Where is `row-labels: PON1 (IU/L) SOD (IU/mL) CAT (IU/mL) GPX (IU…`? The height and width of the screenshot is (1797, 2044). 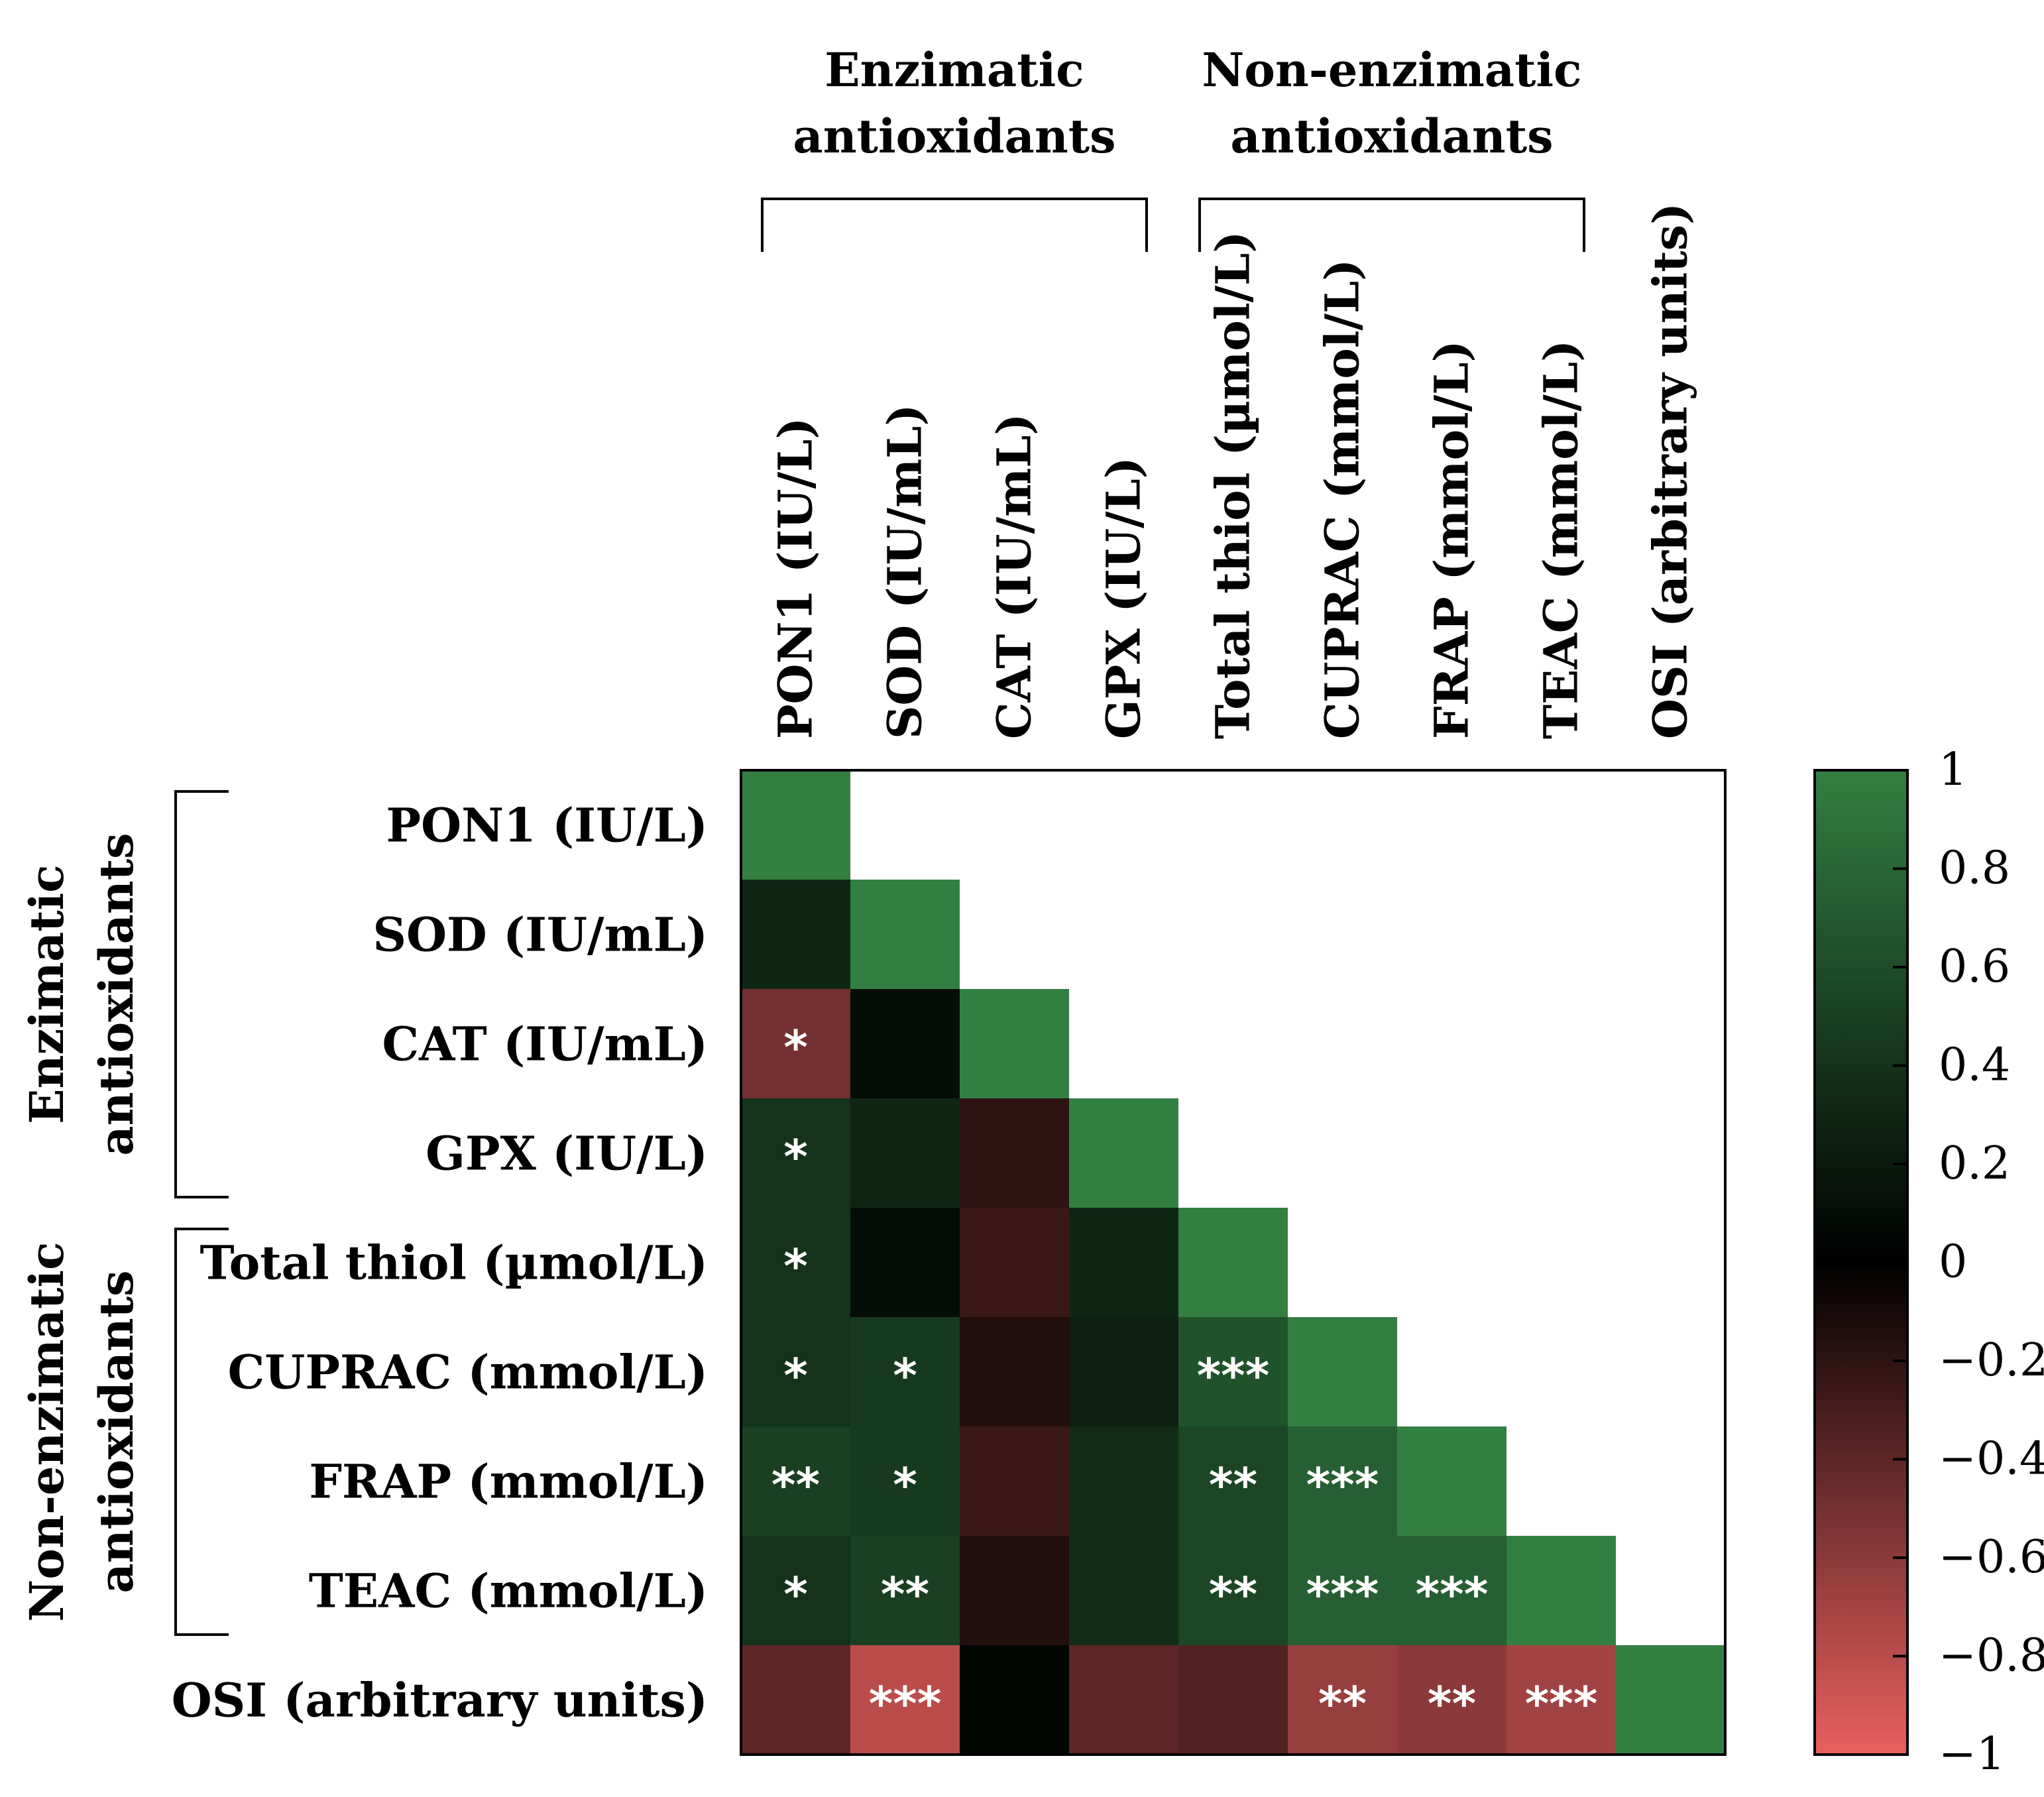 row-labels: PON1 (IU/L) SOD (IU/mL) CAT (IU/mL) GPX (IU… is located at coordinates (440, 1263).